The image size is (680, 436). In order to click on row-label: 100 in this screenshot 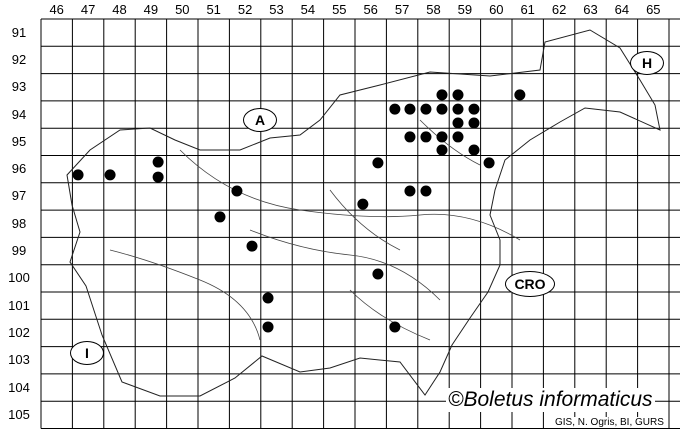, I will do `click(19, 278)`.